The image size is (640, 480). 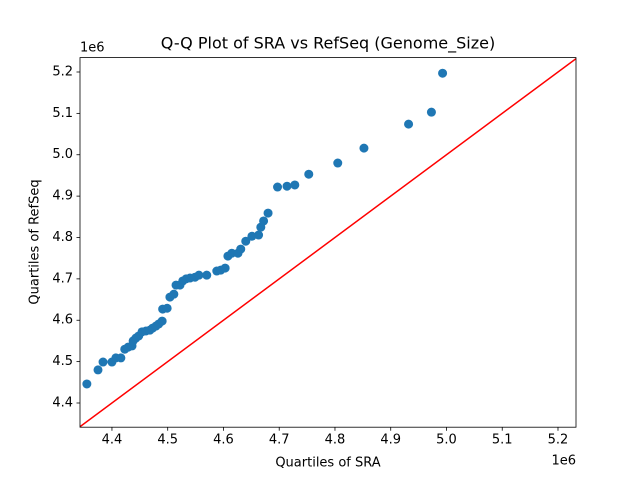 What do you see at coordinates (446, 440) in the screenshot?
I see `x-tick-label: 5.0` at bounding box center [446, 440].